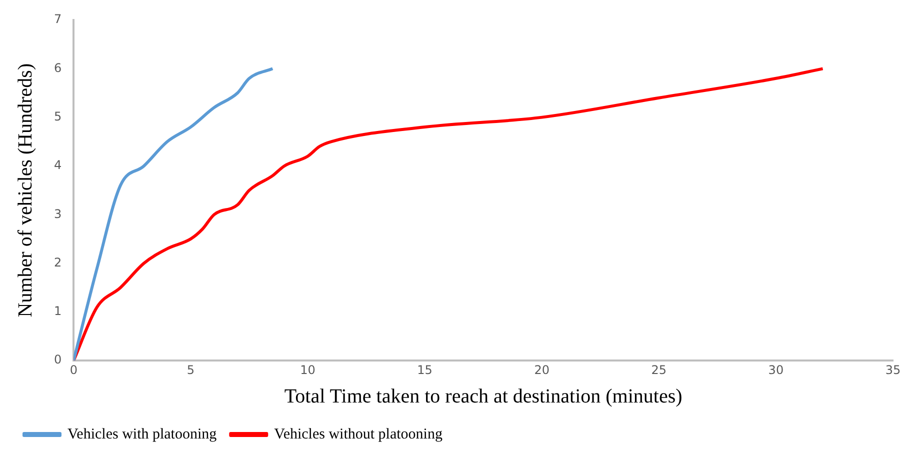 The height and width of the screenshot is (457, 913). I want to click on x-tick-label: 20, so click(542, 369).